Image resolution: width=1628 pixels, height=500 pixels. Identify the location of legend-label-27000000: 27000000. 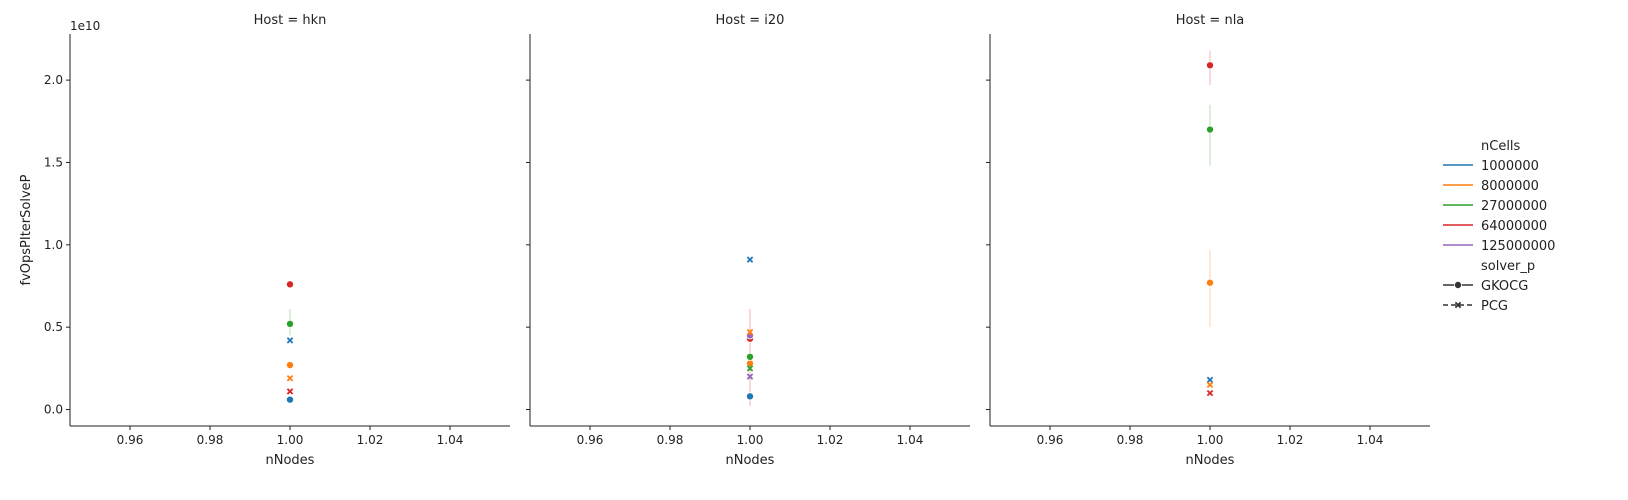
(1514, 206).